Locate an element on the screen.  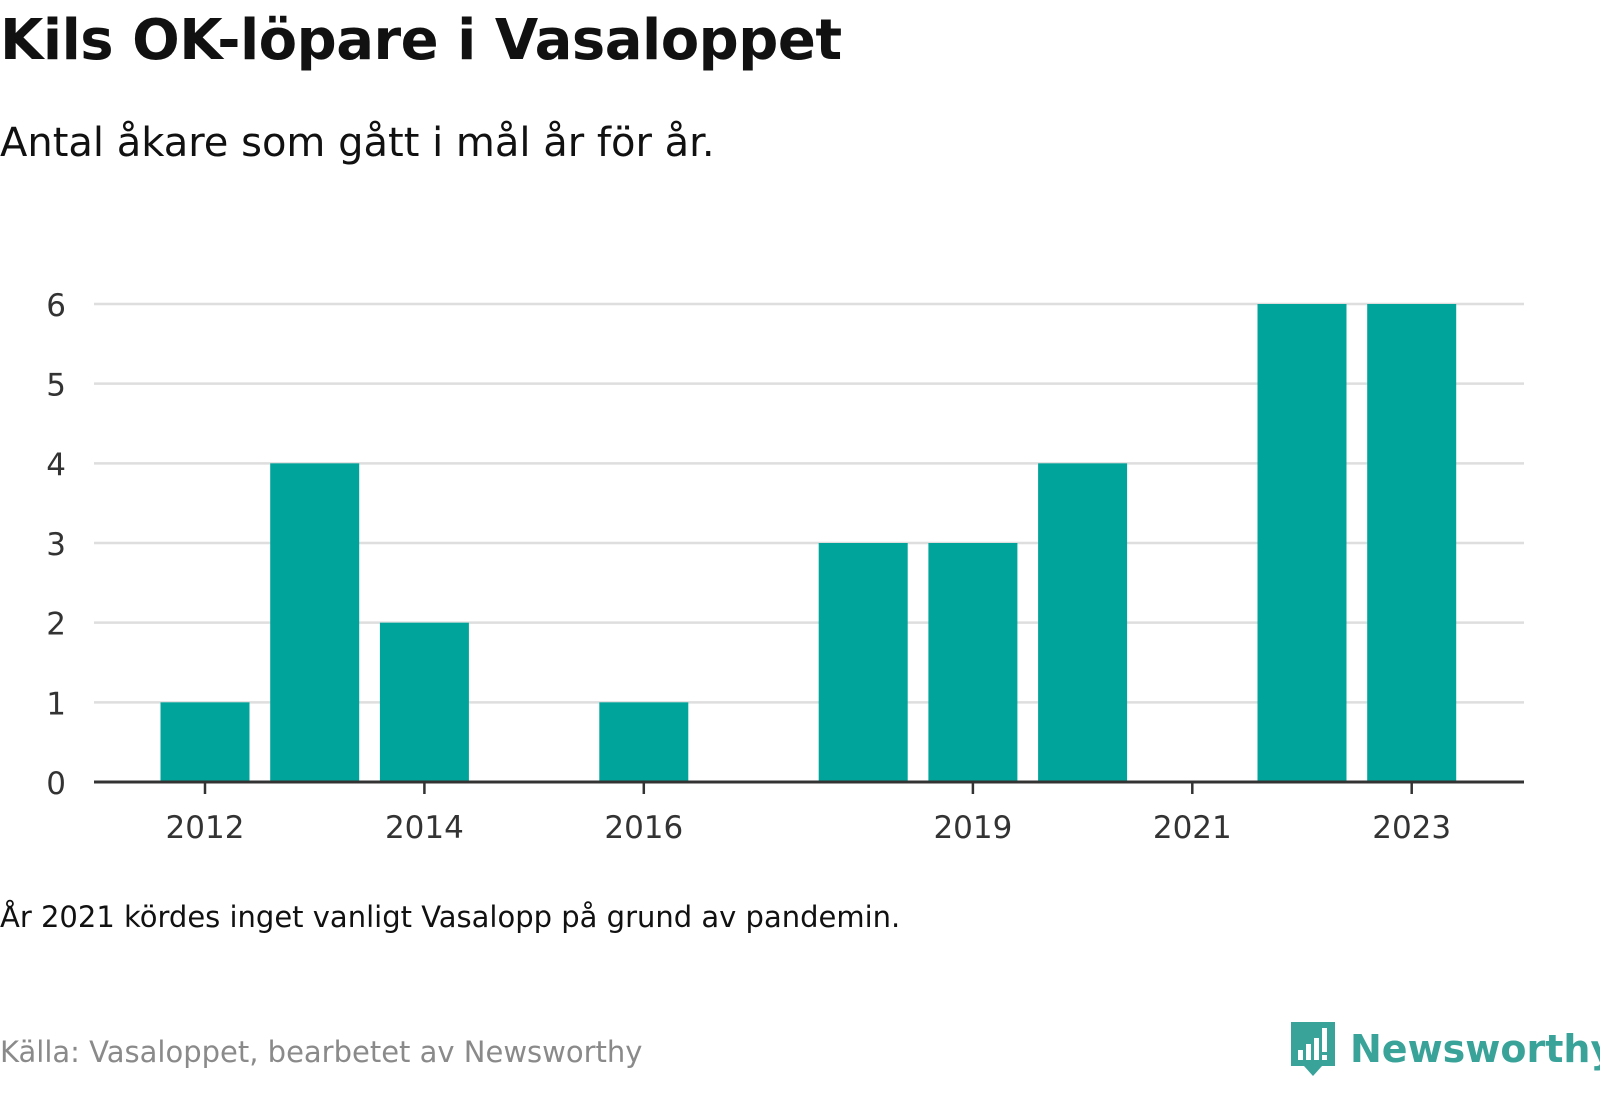
y-tick-label: 6 is located at coordinates (56, 306).